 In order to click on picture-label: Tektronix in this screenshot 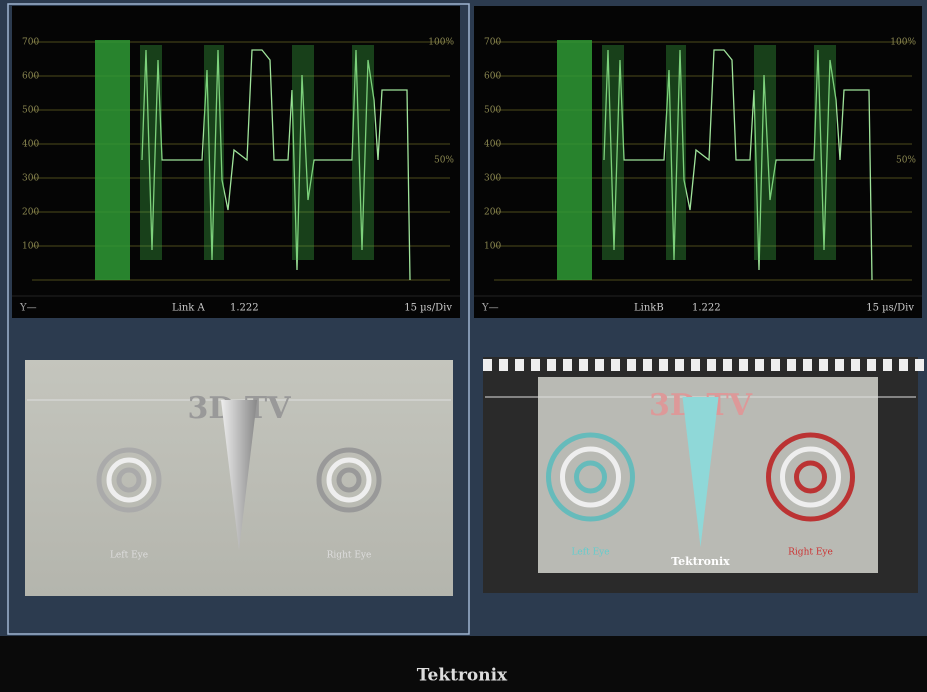, I will do `click(700, 561)`.